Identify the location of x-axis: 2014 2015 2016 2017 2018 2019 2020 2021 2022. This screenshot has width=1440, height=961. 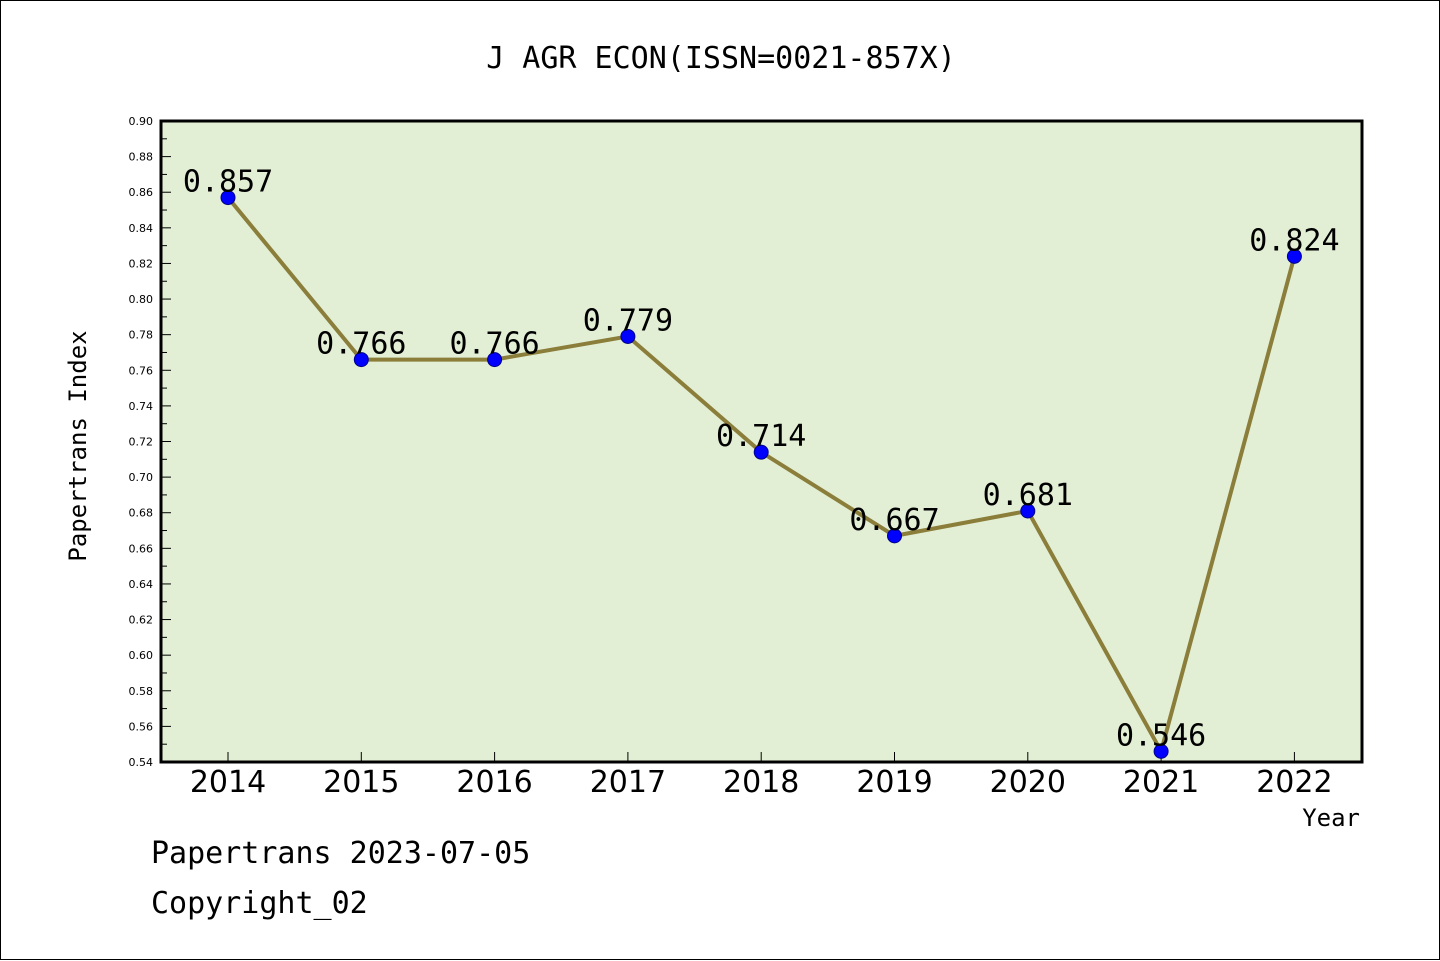
(761, 776).